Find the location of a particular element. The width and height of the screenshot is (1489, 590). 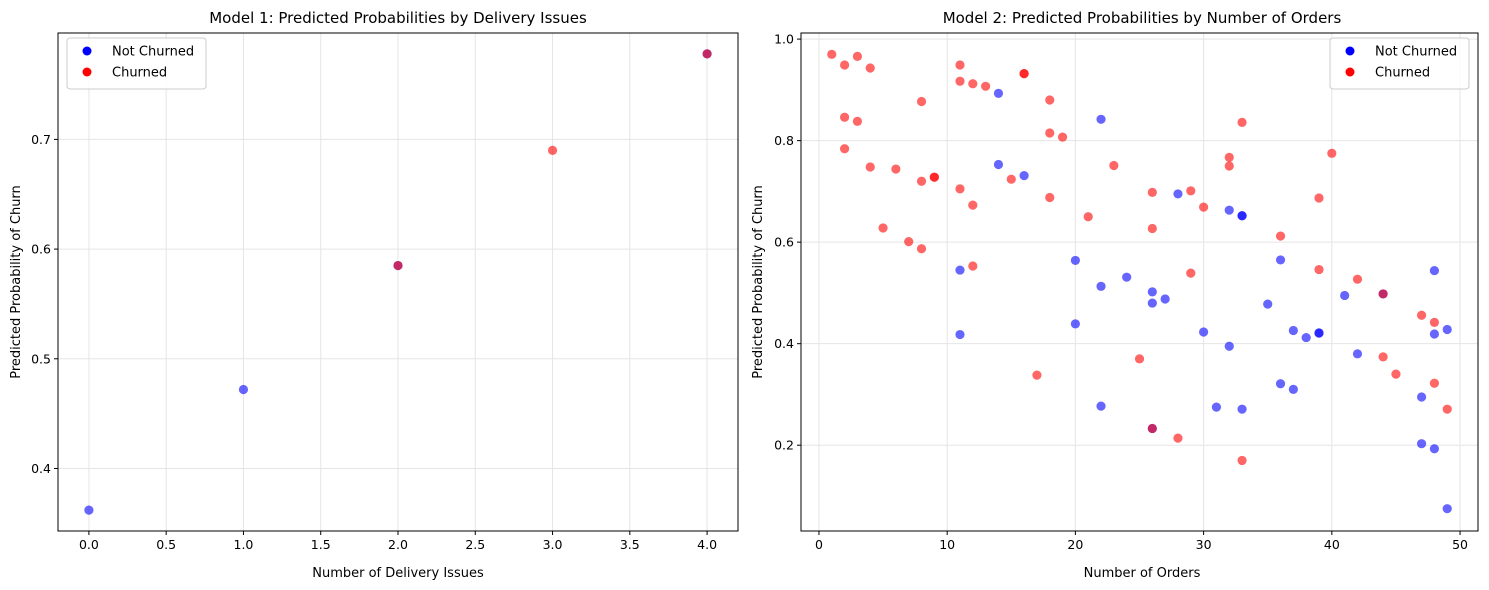

x-tick-label: 30 is located at coordinates (1204, 544).